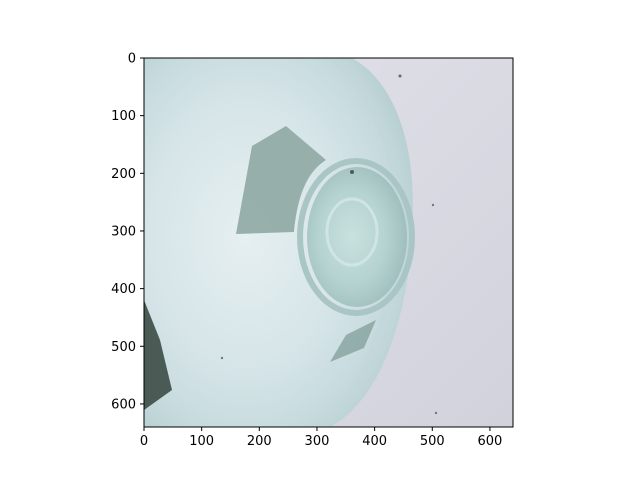  What do you see at coordinates (158, 355) in the screenshot?
I see `dark-shadow-left` at bounding box center [158, 355].